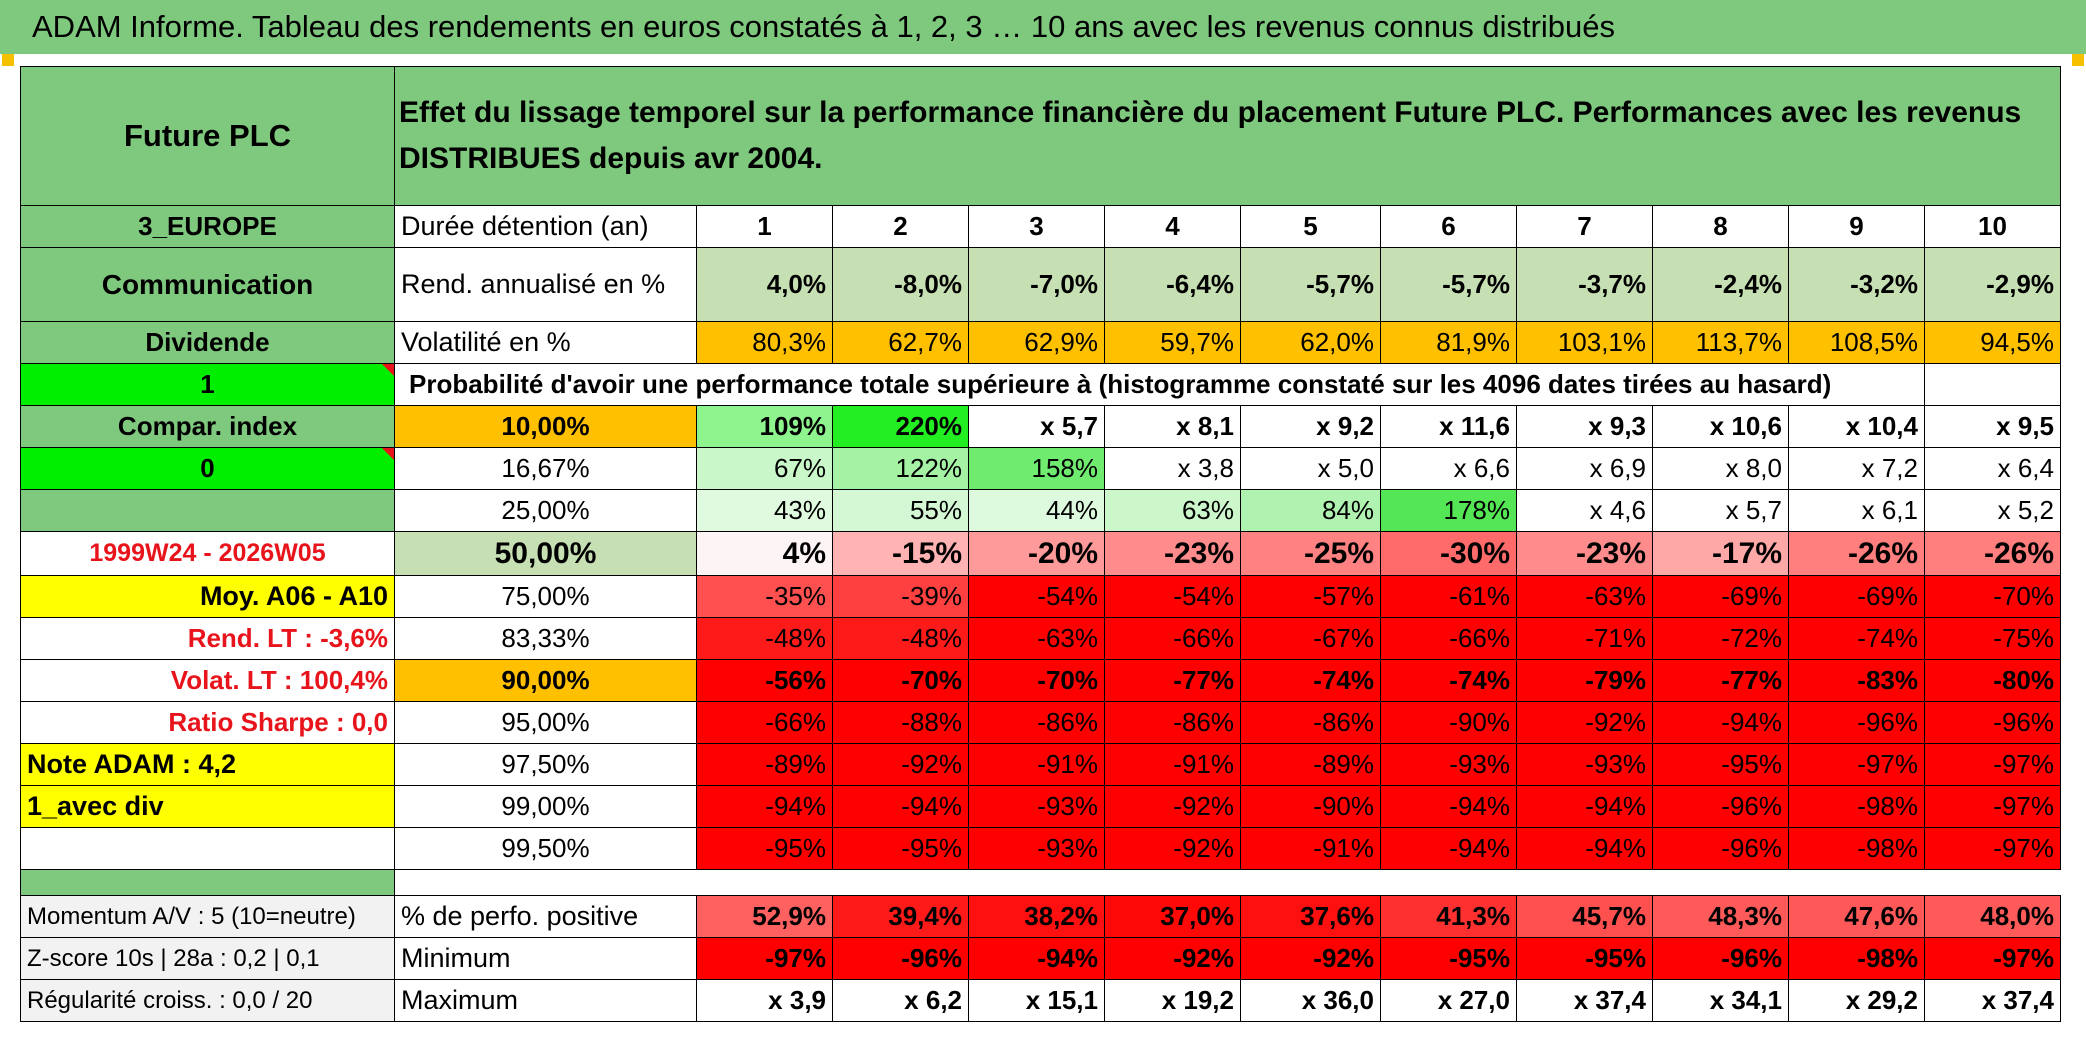 This screenshot has height=1044, width=2086. What do you see at coordinates (1310, 764) in the screenshot?
I see `distribution-cell: -89%` at bounding box center [1310, 764].